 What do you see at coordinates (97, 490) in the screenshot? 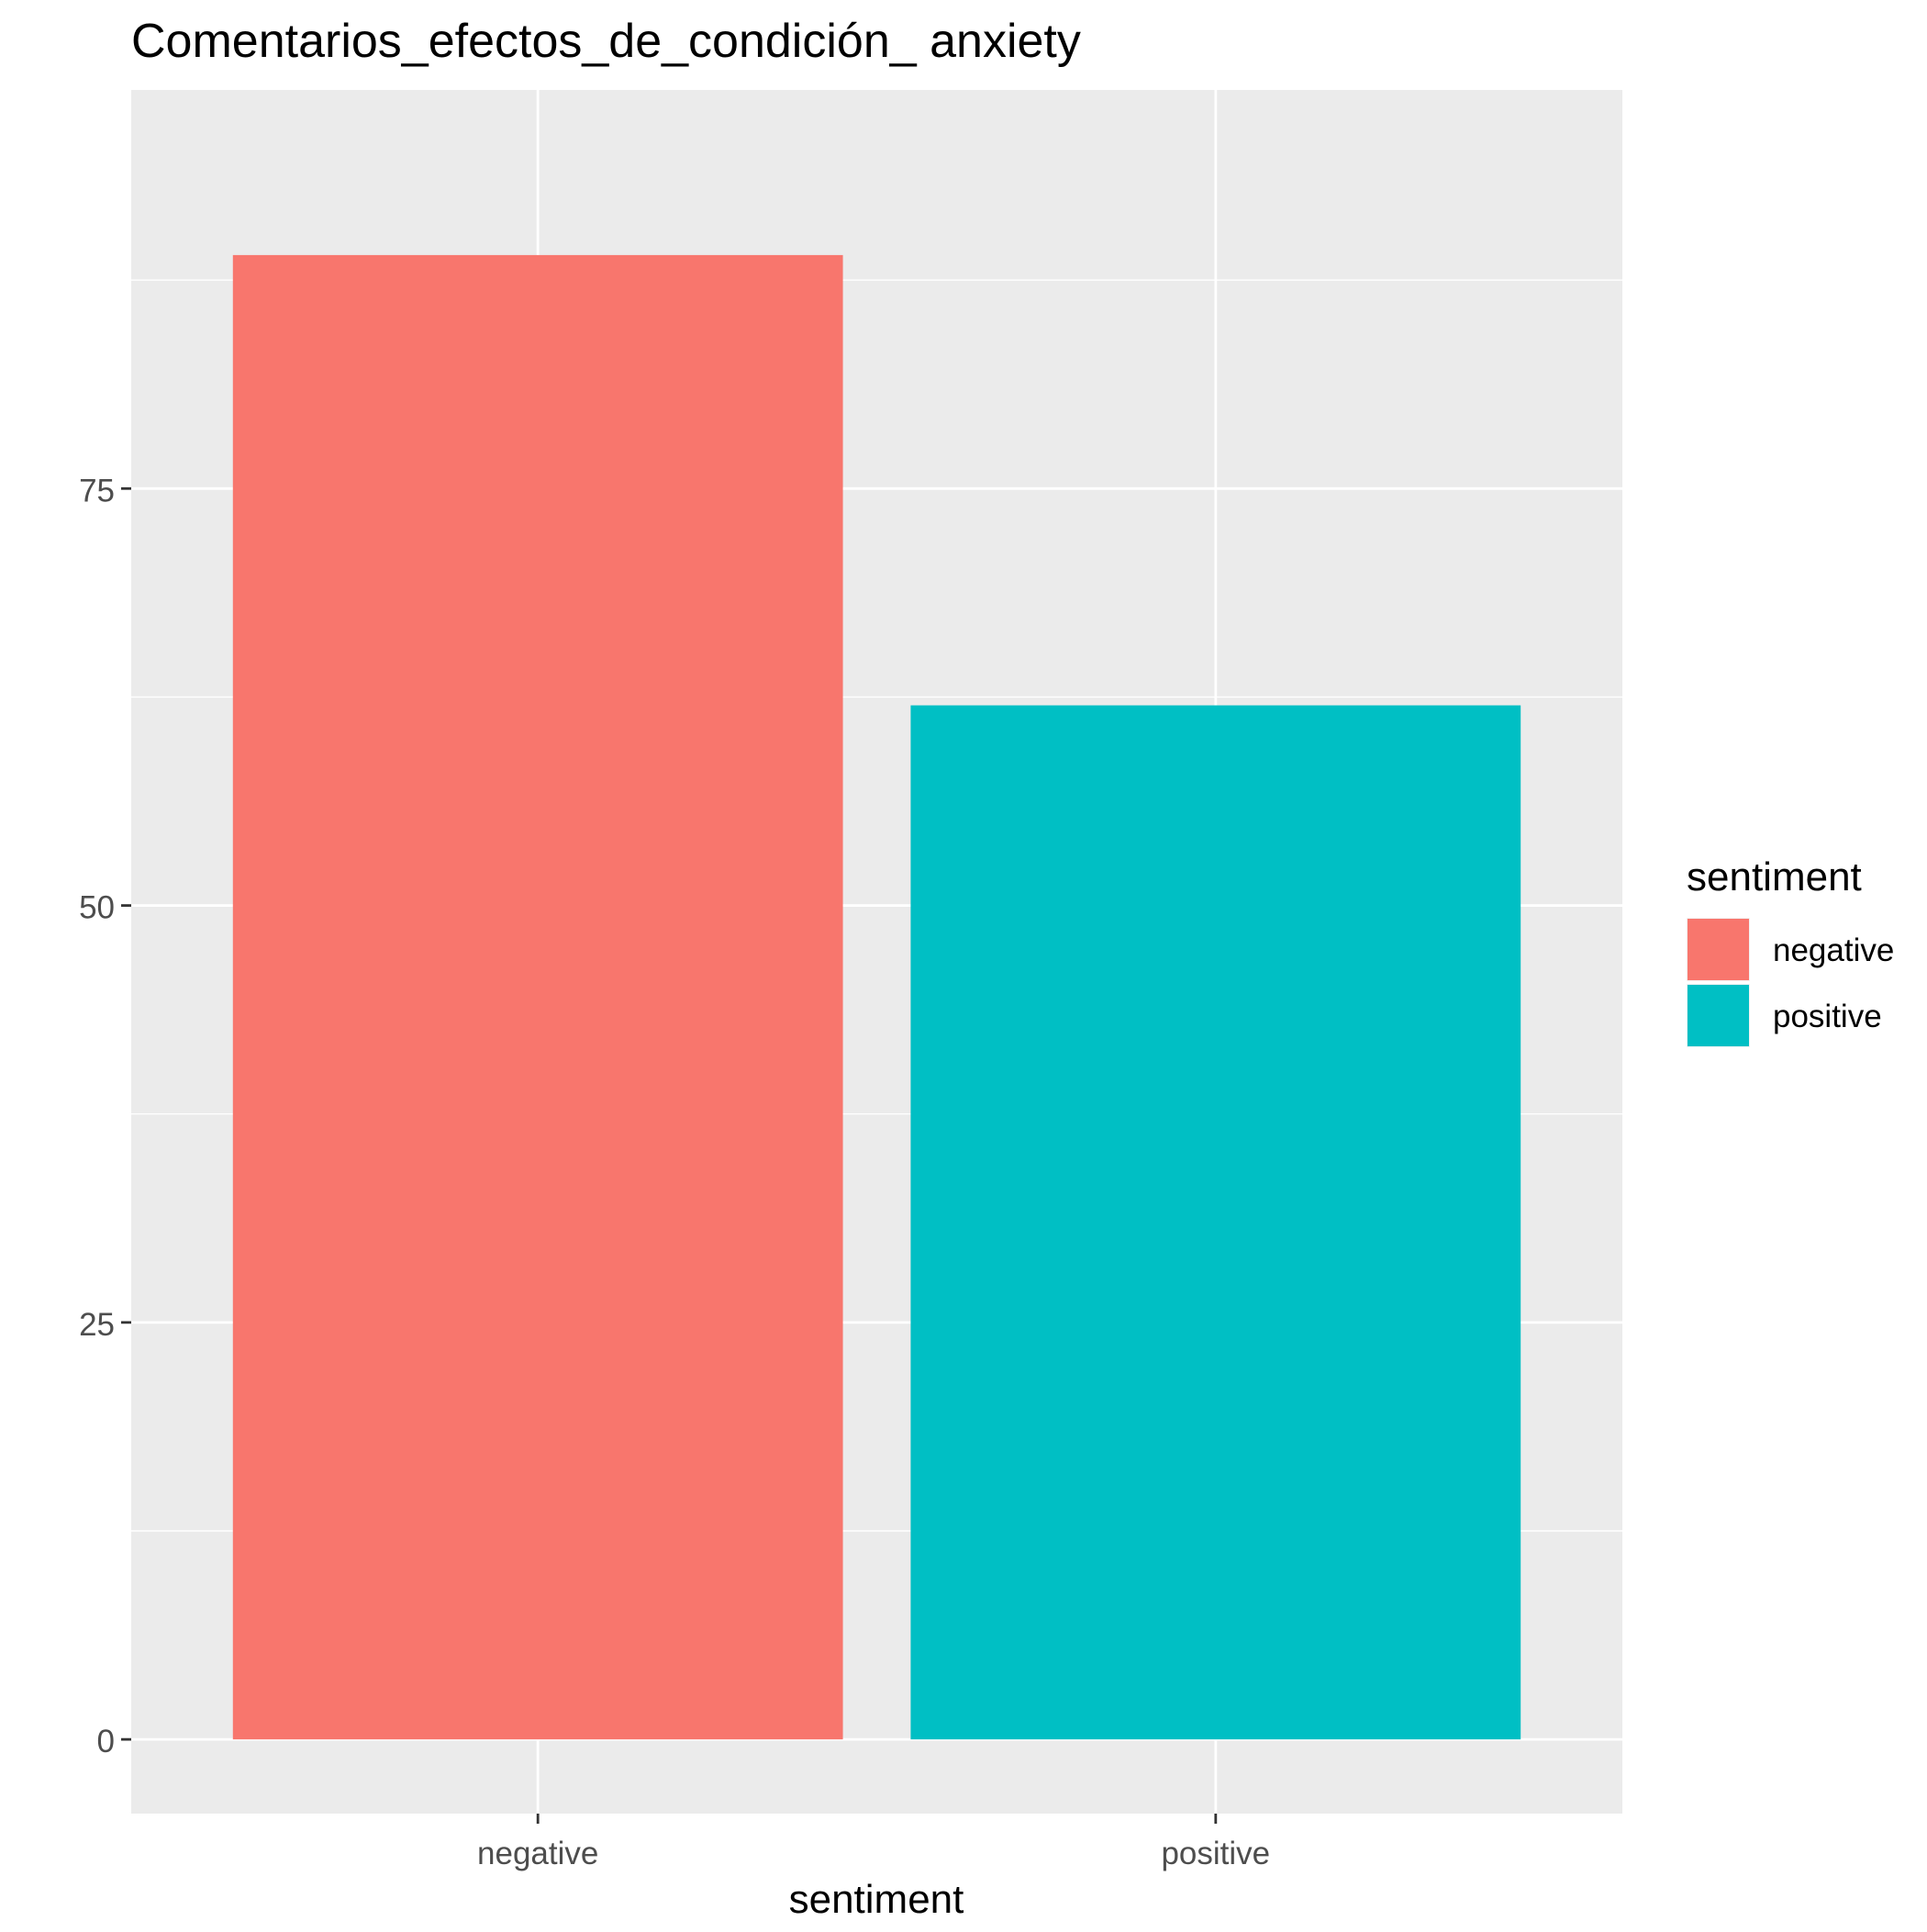
I see `y-tick-label: 75` at bounding box center [97, 490].